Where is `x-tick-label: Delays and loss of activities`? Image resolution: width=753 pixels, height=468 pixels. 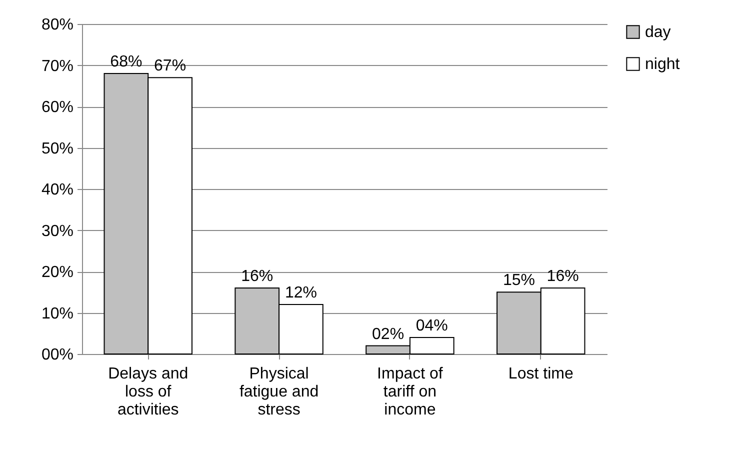 x-tick-label: Delays and loss of activities is located at coordinates (148, 392).